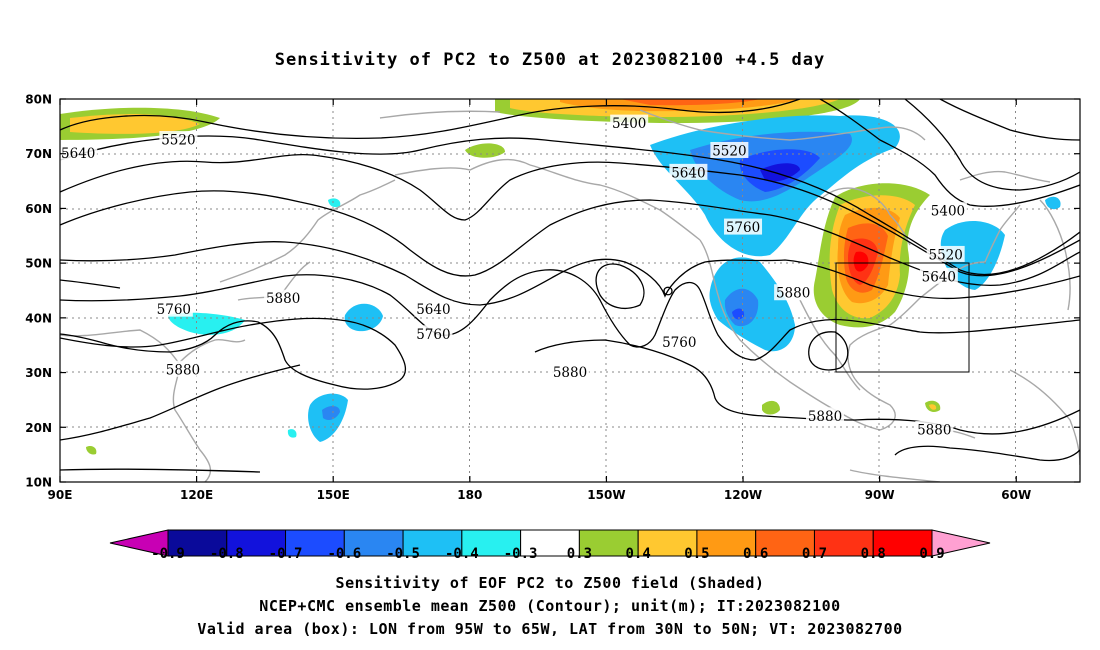 Image resolution: width=1100 pixels, height=650 pixels. I want to click on lon-tick-label: 90W, so click(880, 495).